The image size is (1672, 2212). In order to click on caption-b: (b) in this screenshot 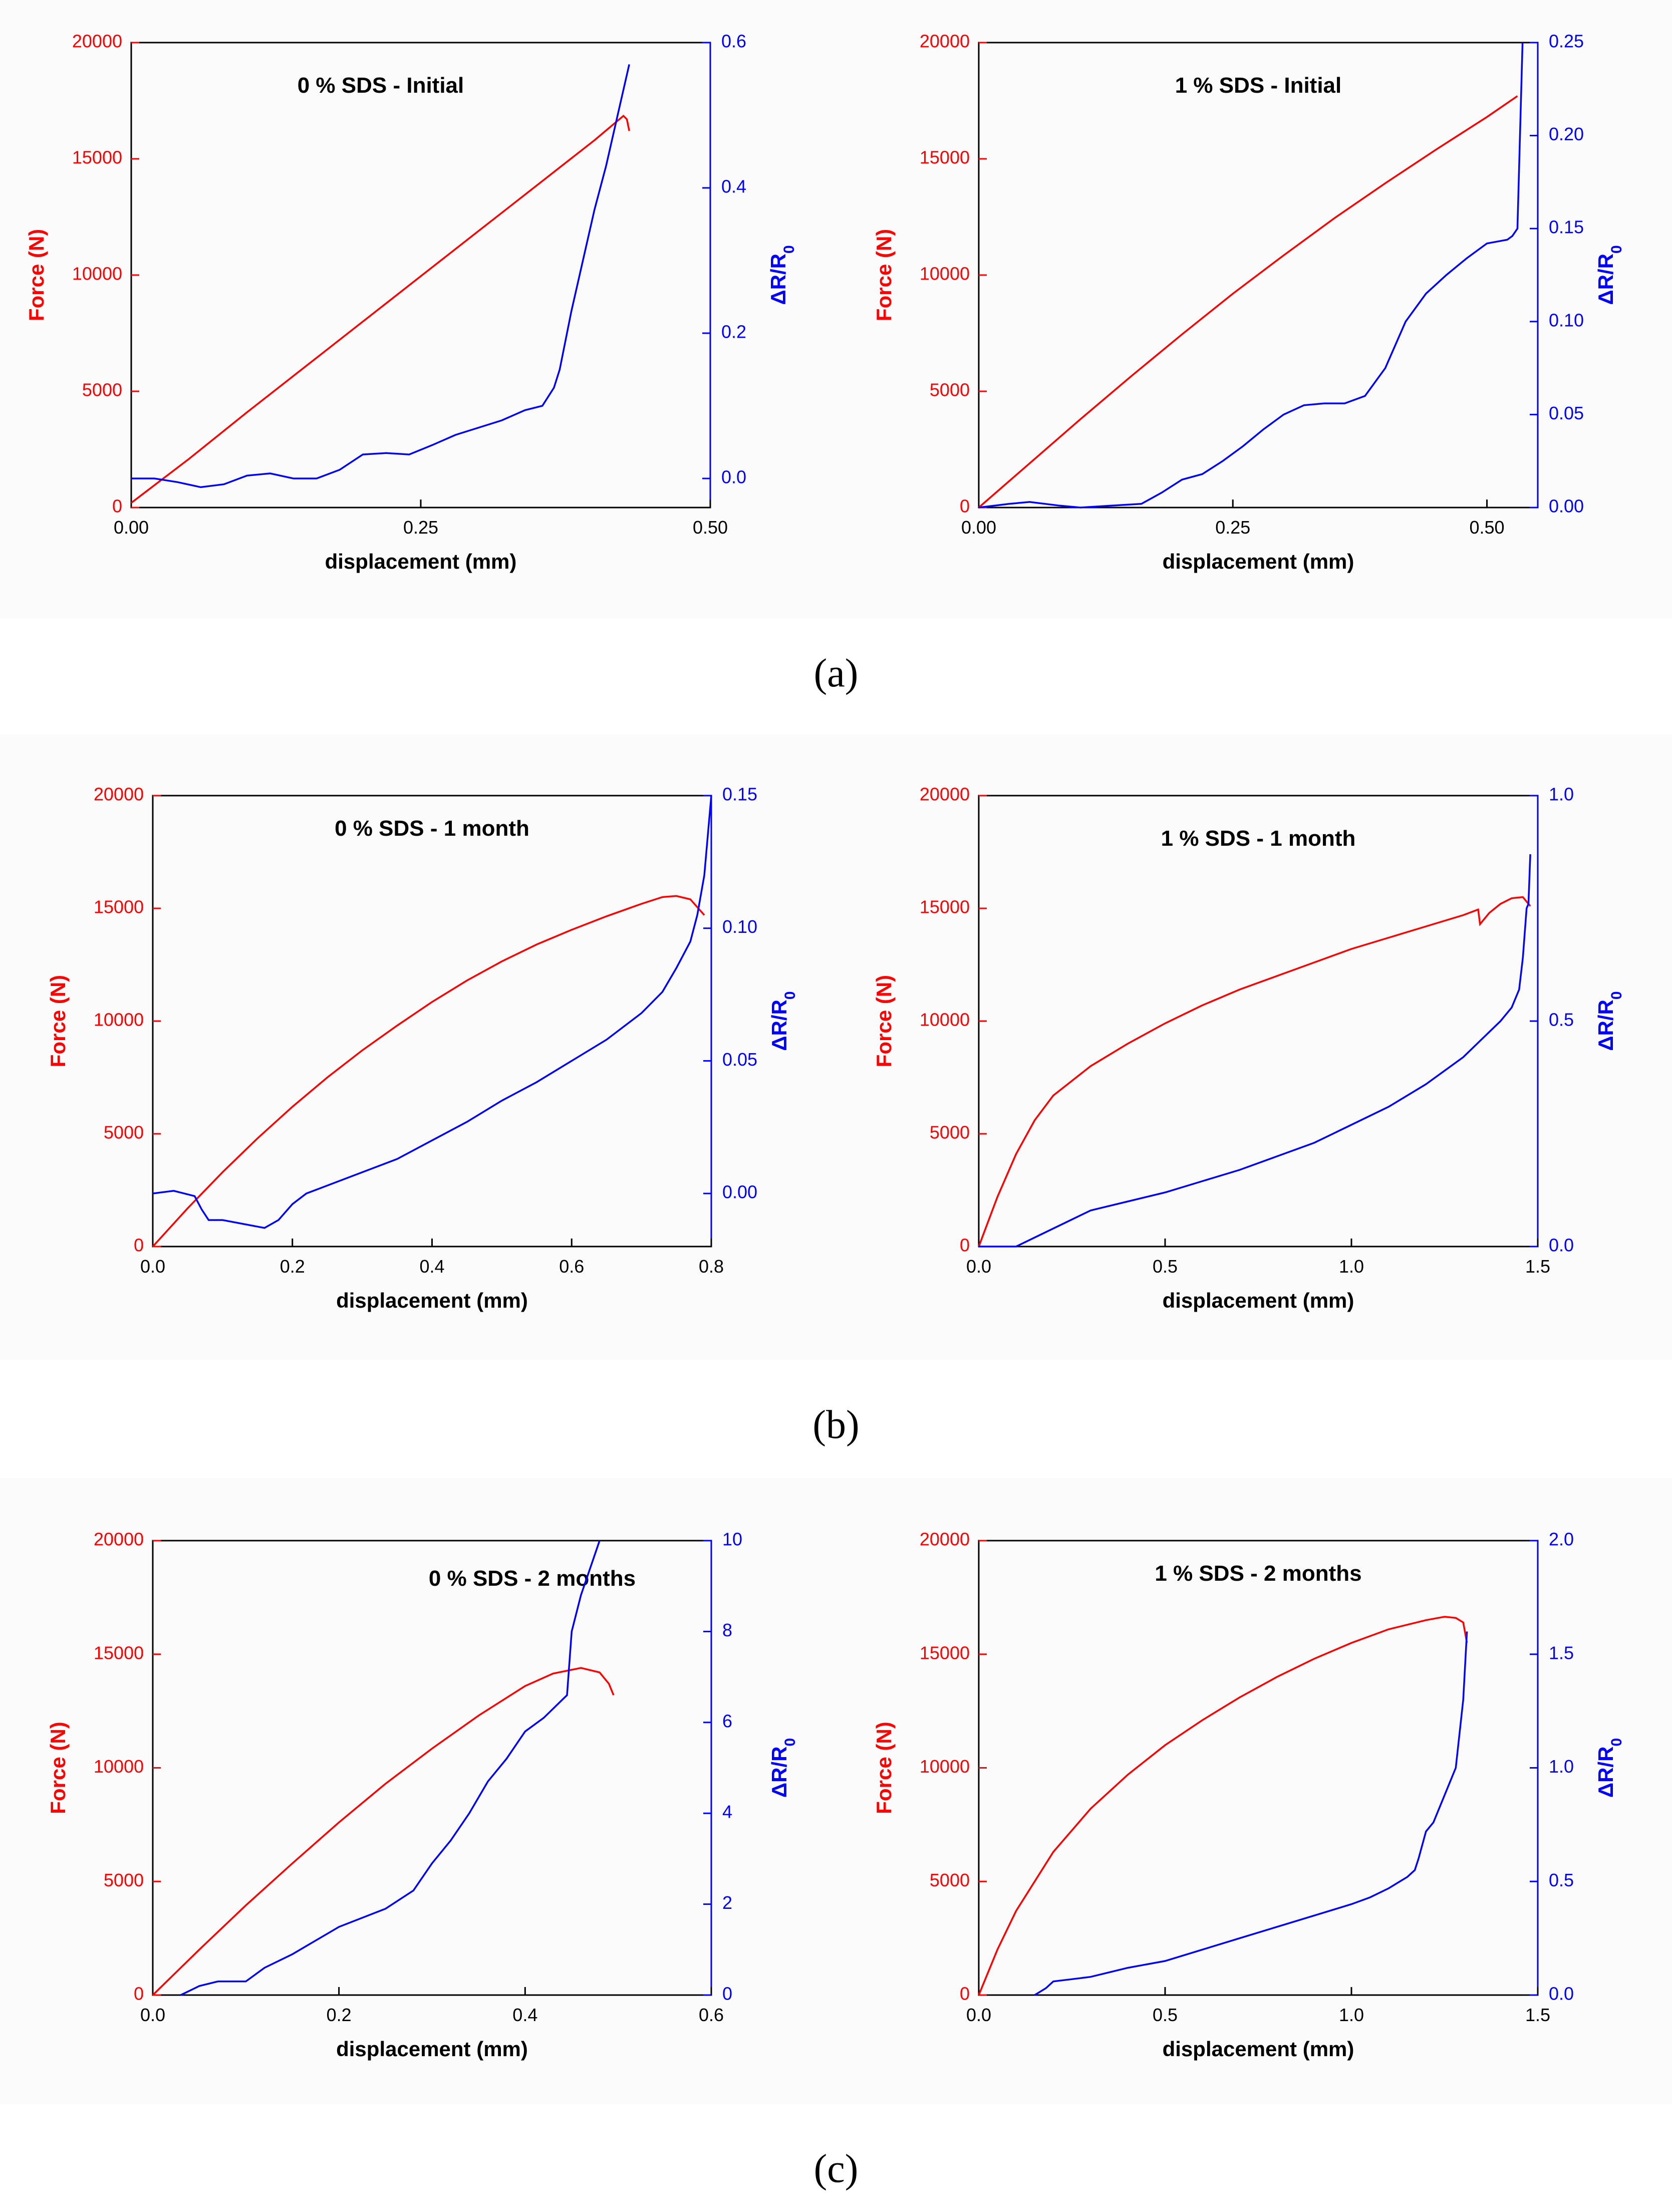, I will do `click(835, 1425)`.